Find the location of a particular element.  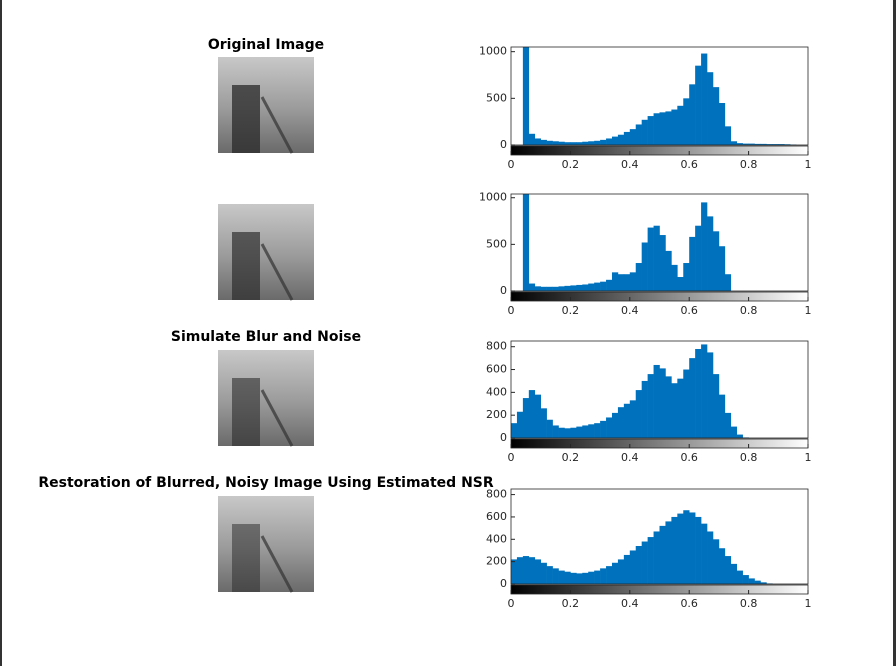

y-tick-label: 1000 is located at coordinates (493, 197).